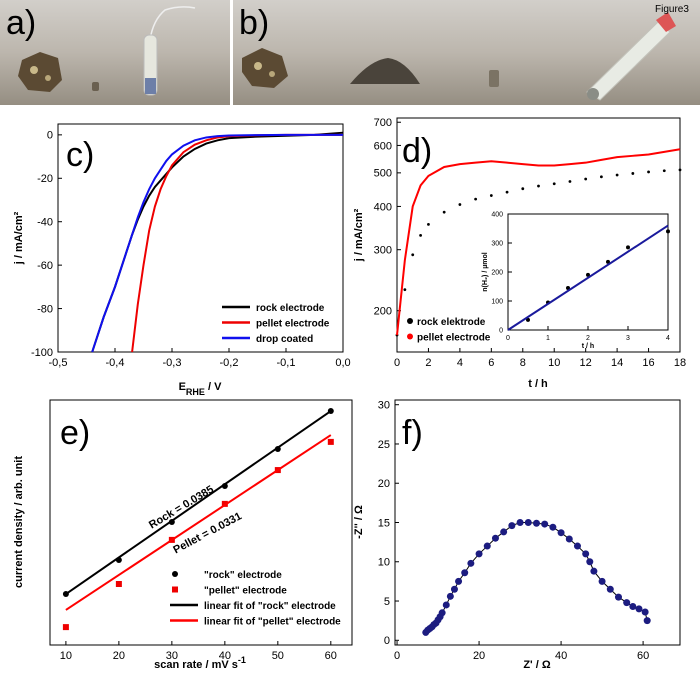 This screenshot has height=673, width=700. I want to click on x-axis-label-part: RHE, so click(195, 392).